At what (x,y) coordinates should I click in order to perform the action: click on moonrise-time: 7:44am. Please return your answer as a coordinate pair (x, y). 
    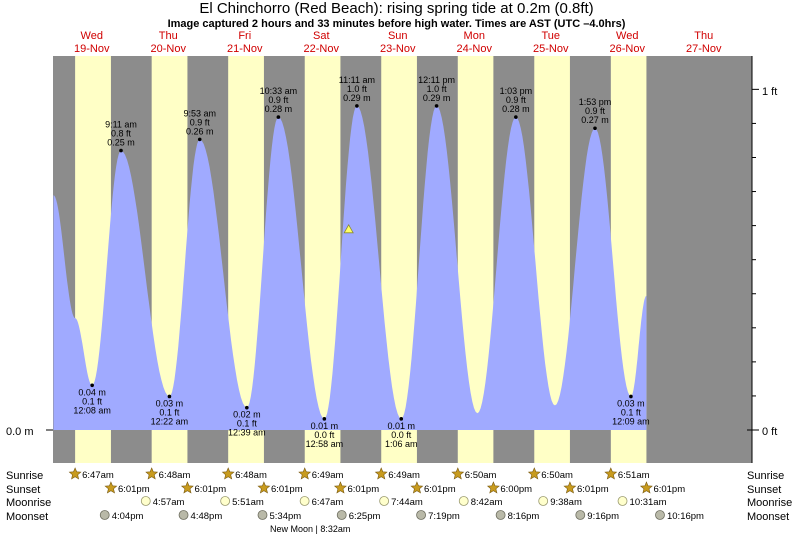
    Looking at the image, I should click on (407, 502).